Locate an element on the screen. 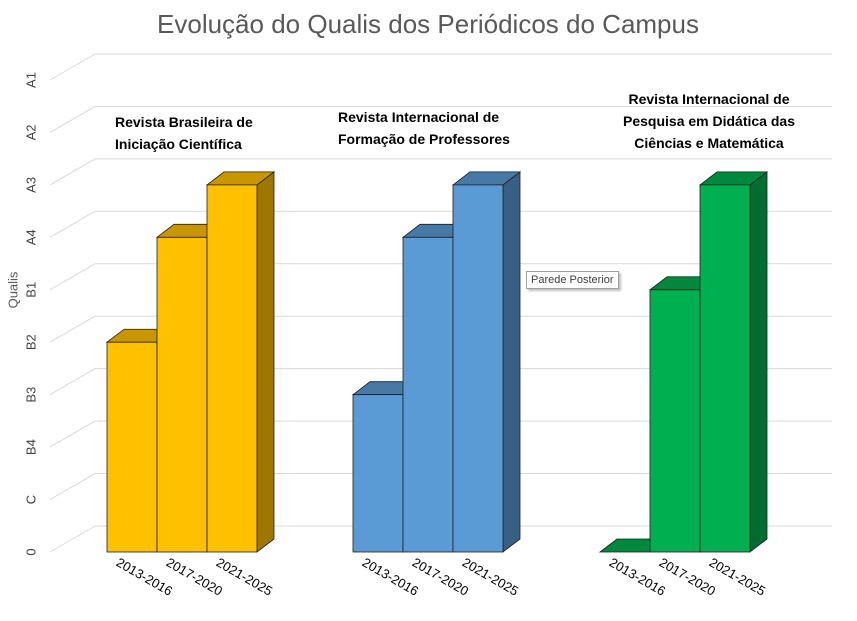 The image size is (857, 621). y-tick-label: C is located at coordinates (30, 499).